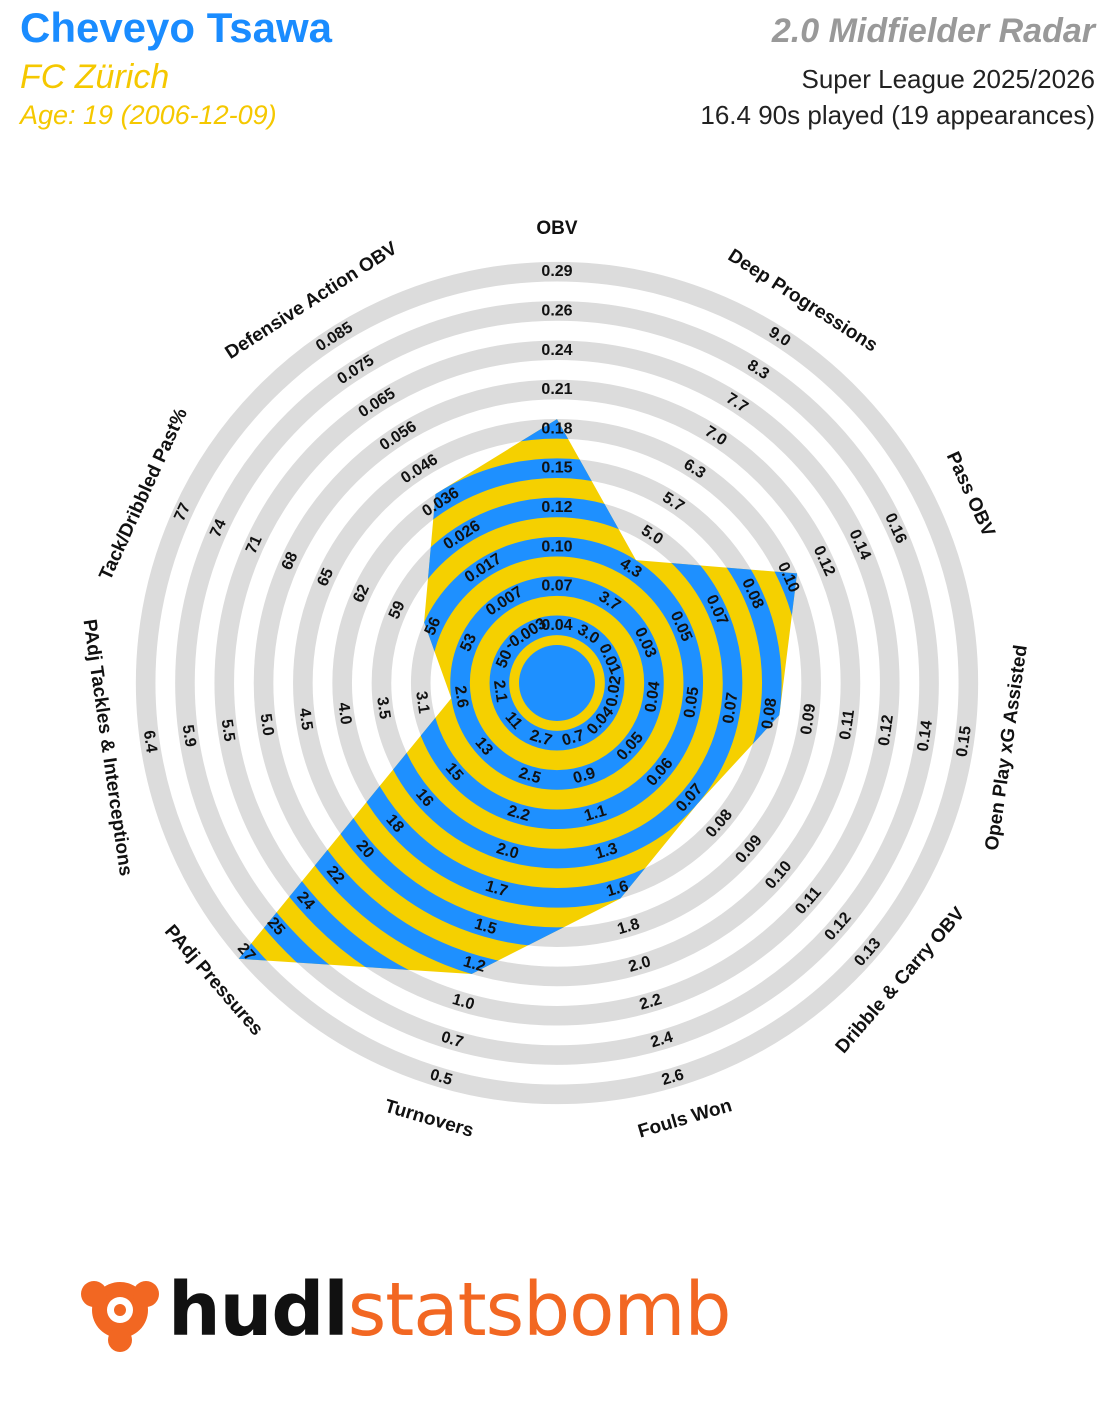  Describe the element at coordinates (143, 494) in the screenshot. I see `metric-label: Tack/Dribbled Past%` at that location.